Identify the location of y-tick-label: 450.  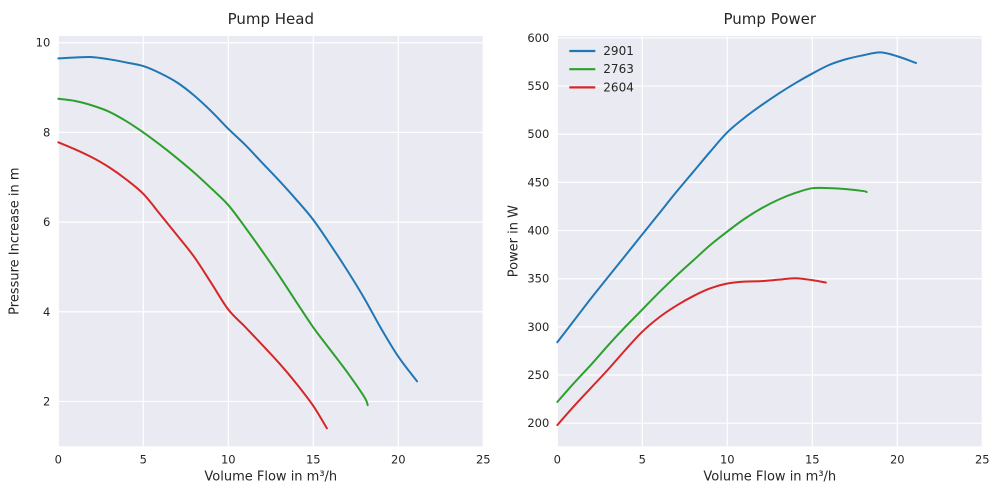
(538, 182).